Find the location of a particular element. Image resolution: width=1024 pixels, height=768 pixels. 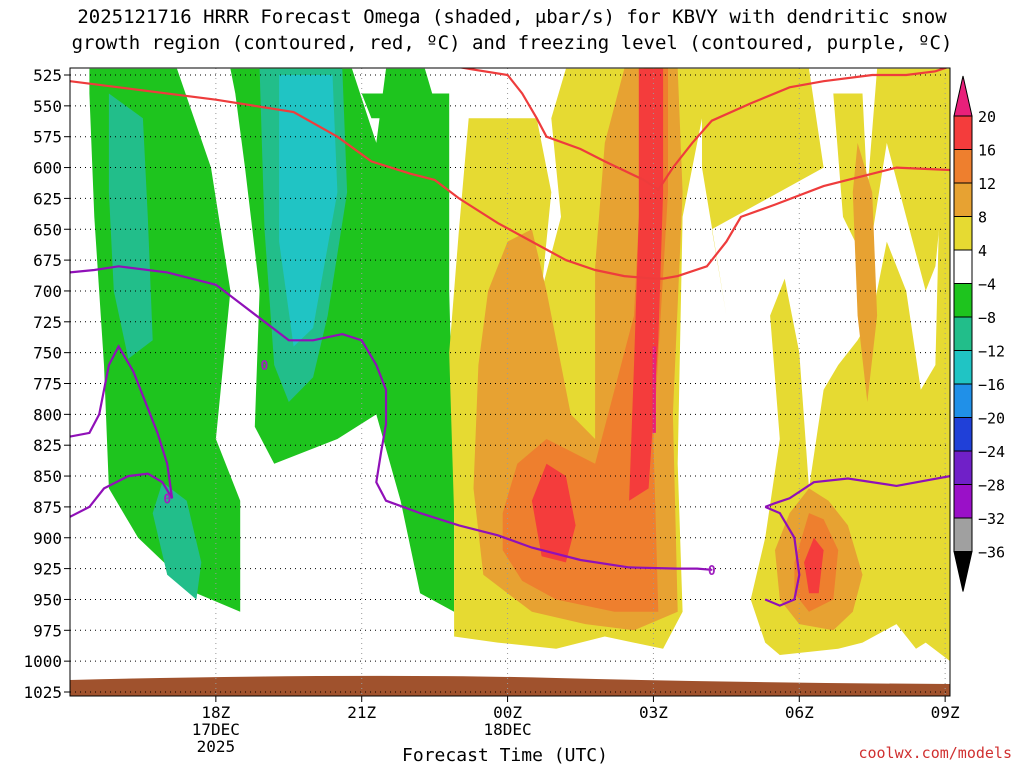

colorbar-label: 4 is located at coordinates (982, 251).